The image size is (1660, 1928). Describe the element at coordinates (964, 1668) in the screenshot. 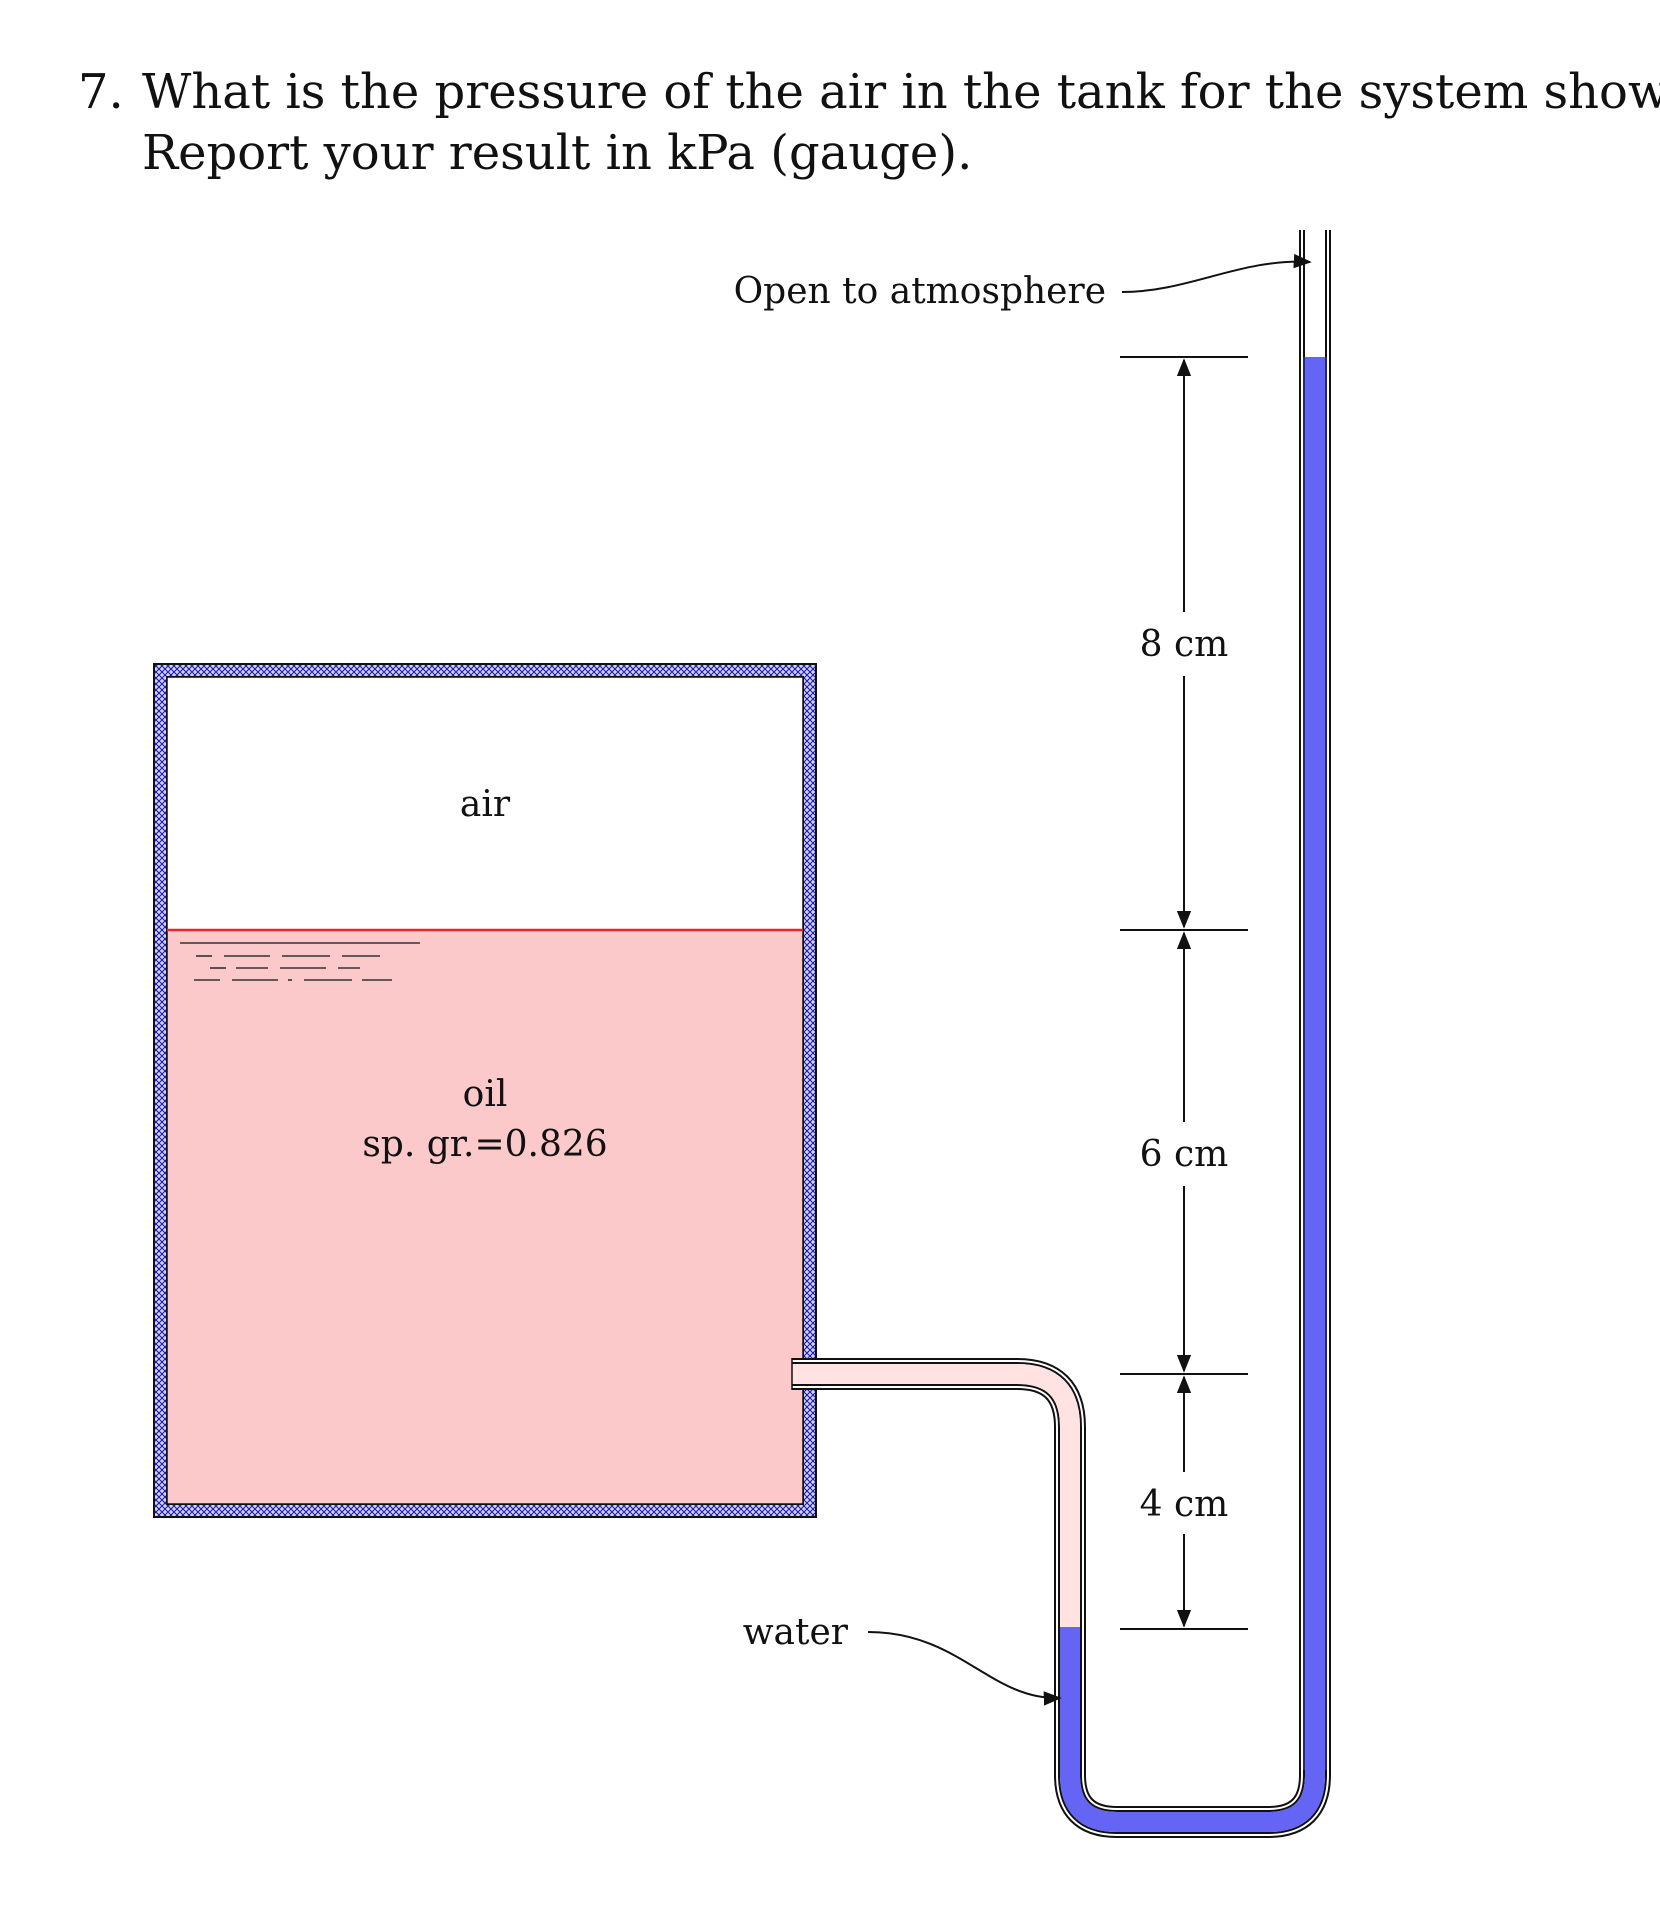

I see `water-leader-arrow` at that location.